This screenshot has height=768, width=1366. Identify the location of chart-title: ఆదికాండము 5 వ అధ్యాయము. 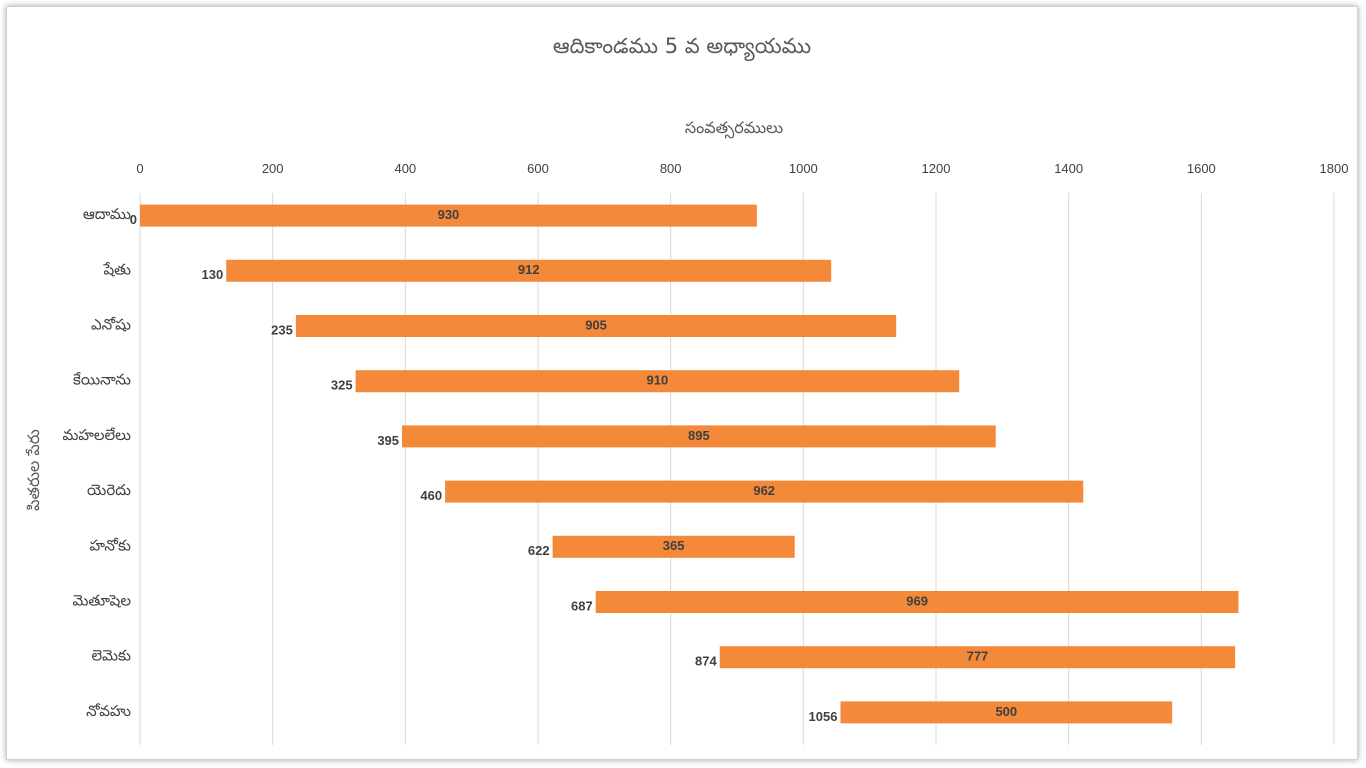
(682, 48).